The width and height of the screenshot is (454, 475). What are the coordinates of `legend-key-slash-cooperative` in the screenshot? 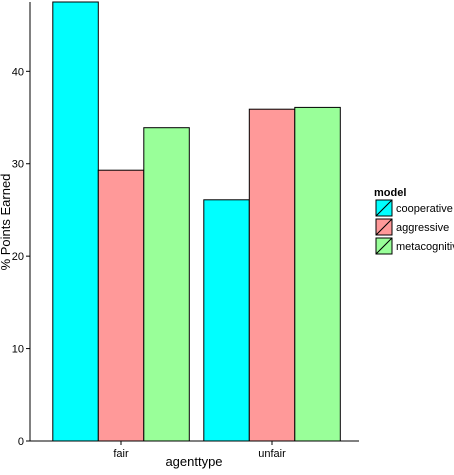 It's located at (384, 208).